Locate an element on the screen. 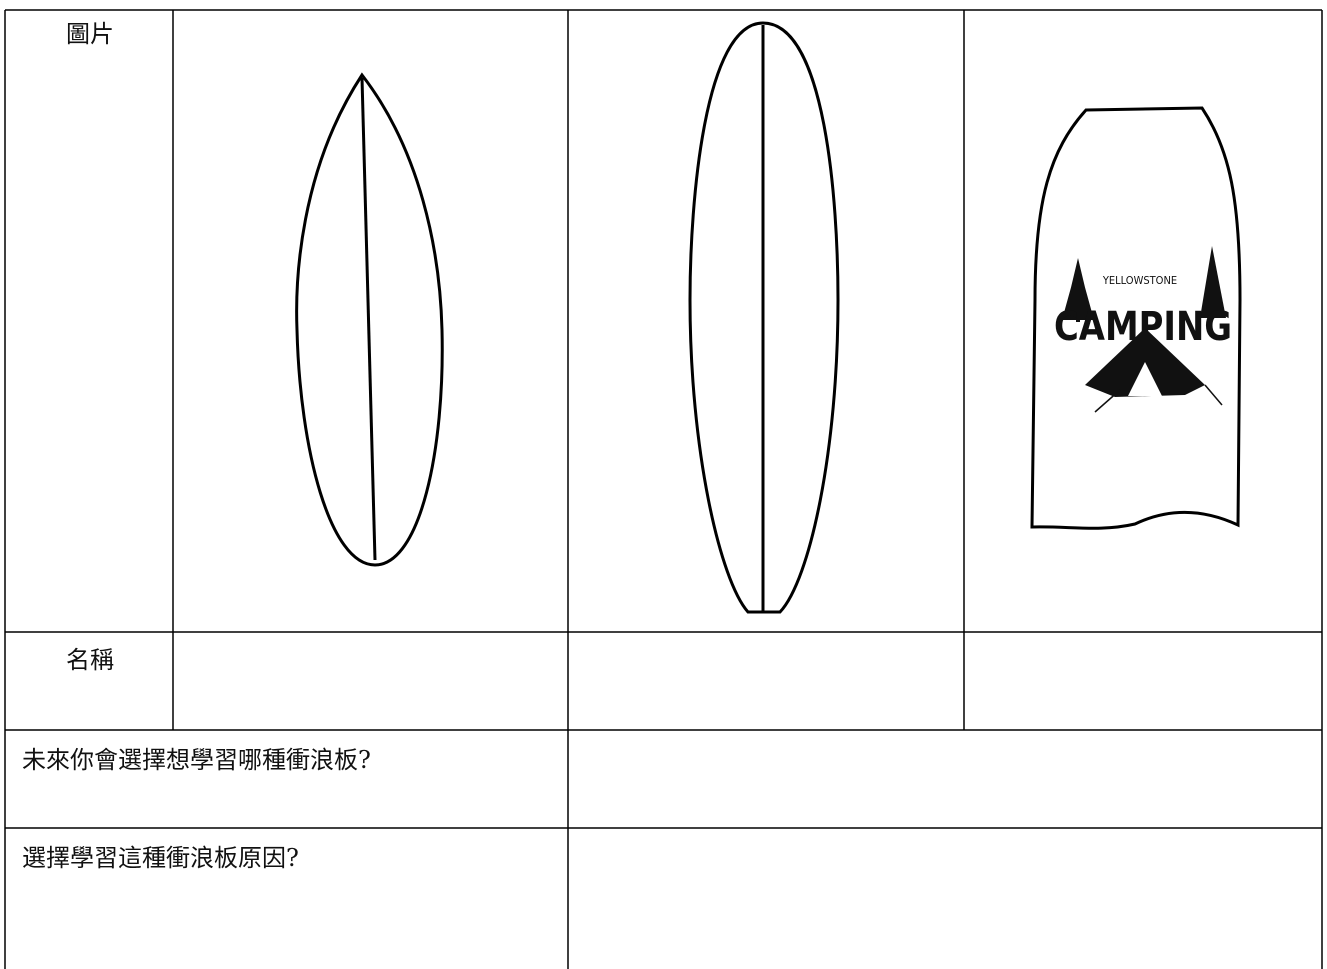 This screenshot has width=1327, height=969. row-label: 名稱 is located at coordinates (90, 660).